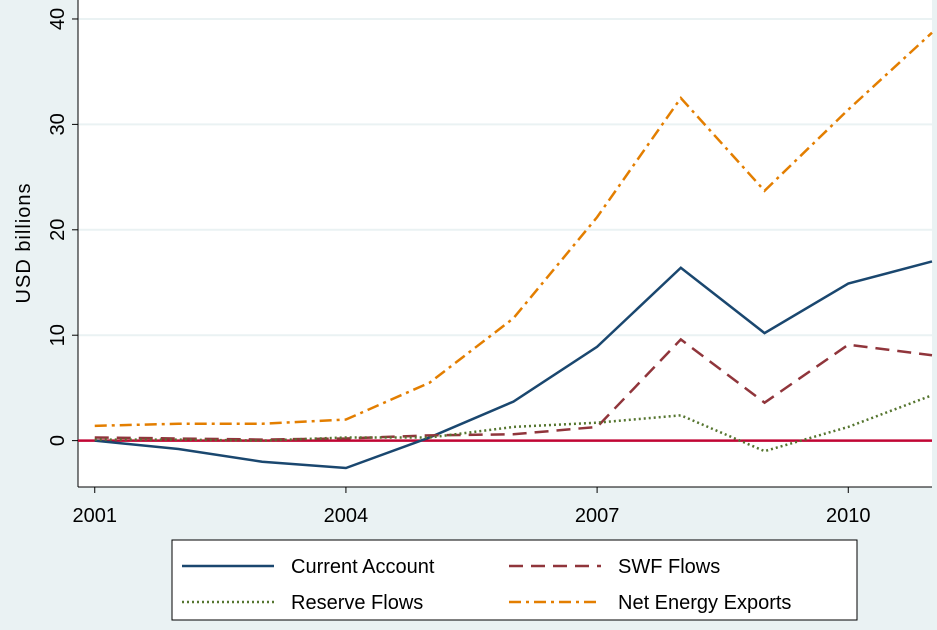 The height and width of the screenshot is (630, 937). What do you see at coordinates (669, 567) in the screenshot?
I see `legend-label: SWF Flows` at bounding box center [669, 567].